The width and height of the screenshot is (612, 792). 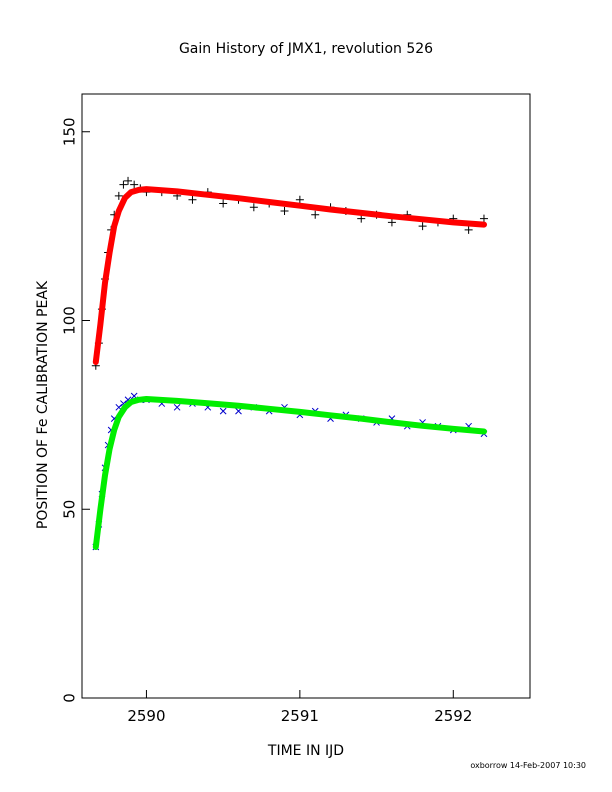 What do you see at coordinates (43, 404) in the screenshot?
I see `y-axis-label: POSITION OF Fe CALIBRATION PEAK` at bounding box center [43, 404].